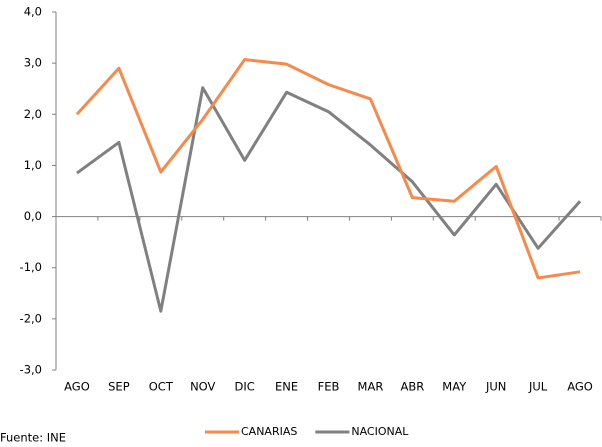 This screenshot has height=447, width=602. Describe the element at coordinates (412, 387) in the screenshot. I see `x-tick-label: ABR` at that location.